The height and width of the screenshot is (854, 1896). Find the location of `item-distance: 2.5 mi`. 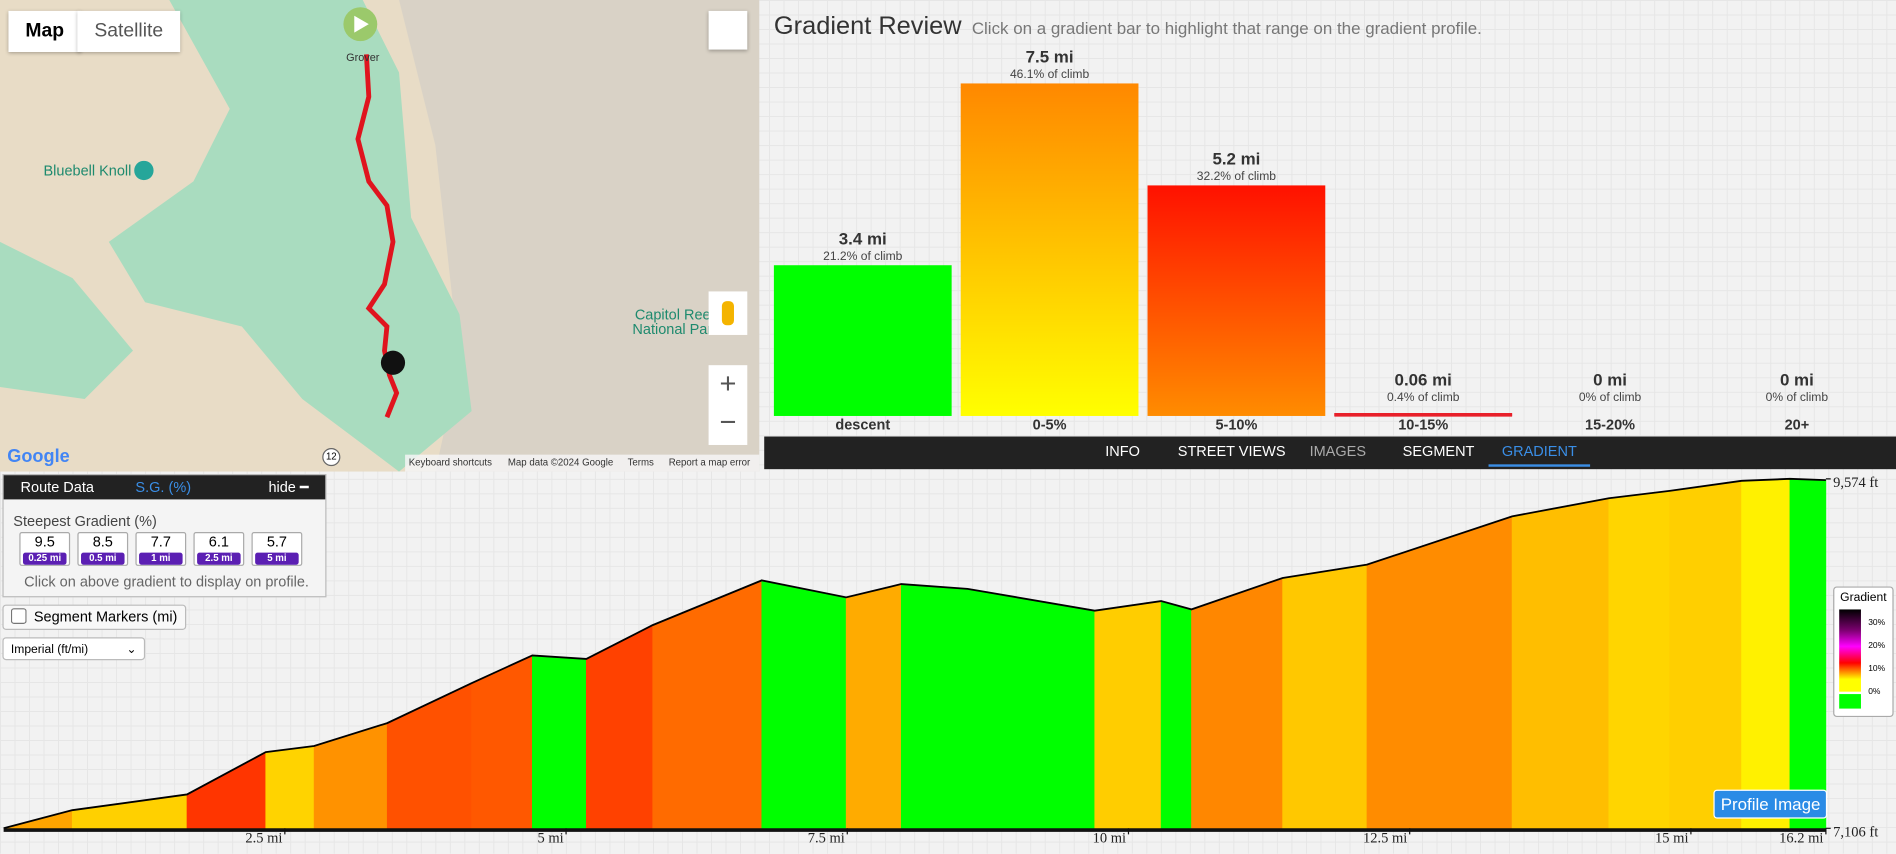

item-distance: 2.5 mi is located at coordinates (219, 558).